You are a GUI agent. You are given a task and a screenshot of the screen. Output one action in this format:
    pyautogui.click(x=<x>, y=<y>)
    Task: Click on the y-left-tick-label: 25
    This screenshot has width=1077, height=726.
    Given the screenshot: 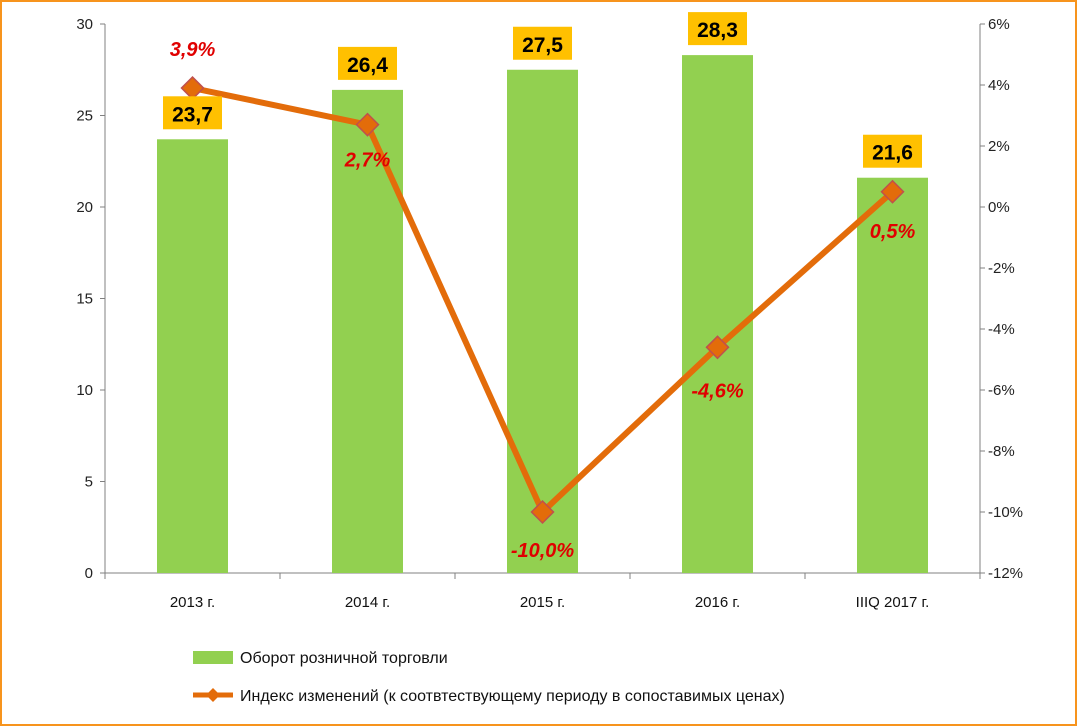 What is the action you would take?
    pyautogui.click(x=84, y=116)
    